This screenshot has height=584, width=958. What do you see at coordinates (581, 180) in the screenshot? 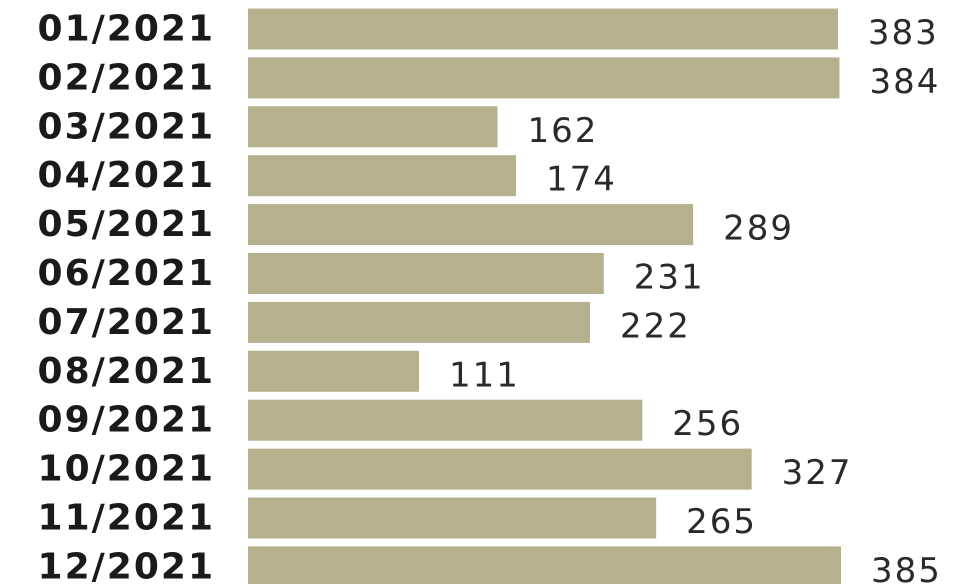
I see `value-label: 174` at bounding box center [581, 180].